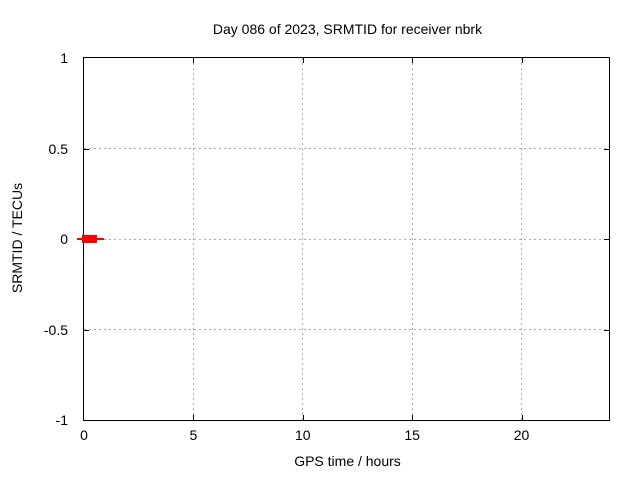  What do you see at coordinates (412, 435) in the screenshot?
I see `x-tick-label: 15` at bounding box center [412, 435].